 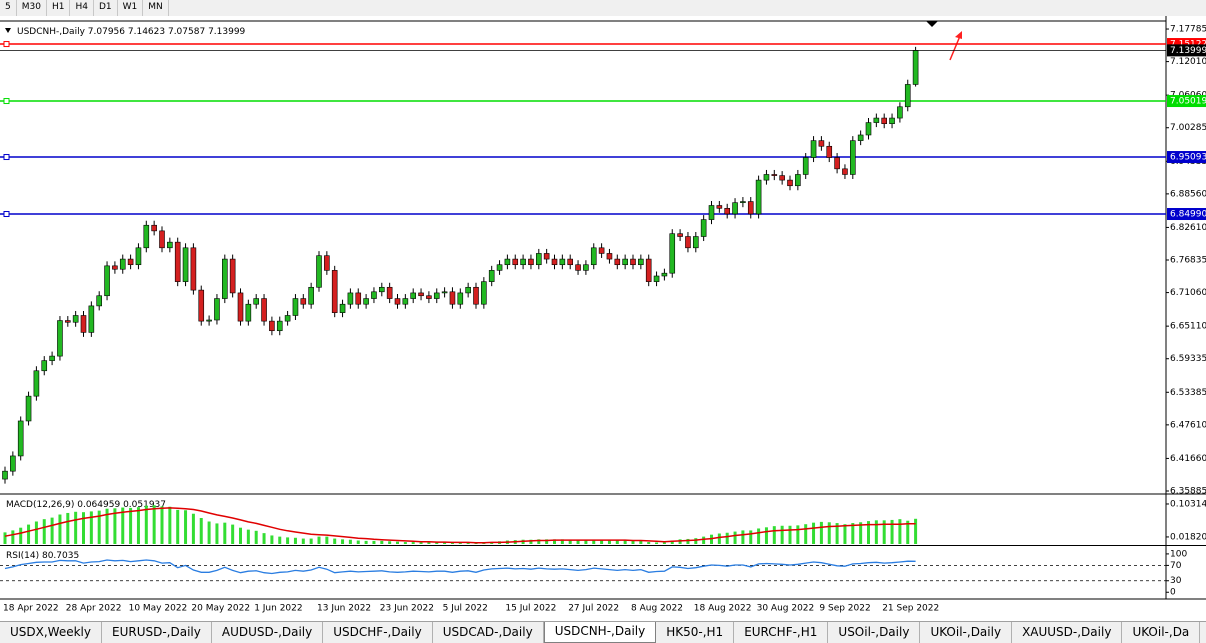 What do you see at coordinates (958, 35) in the screenshot?
I see `annotation-arrowhead` at bounding box center [958, 35].